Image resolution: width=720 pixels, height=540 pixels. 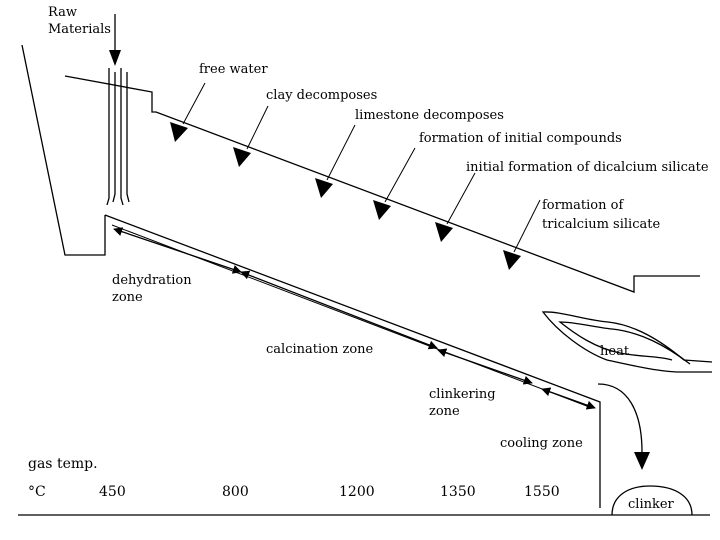 What do you see at coordinates (444, 411) in the screenshot?
I see `zone-label-clinkering-line2: zone` at bounding box center [444, 411].